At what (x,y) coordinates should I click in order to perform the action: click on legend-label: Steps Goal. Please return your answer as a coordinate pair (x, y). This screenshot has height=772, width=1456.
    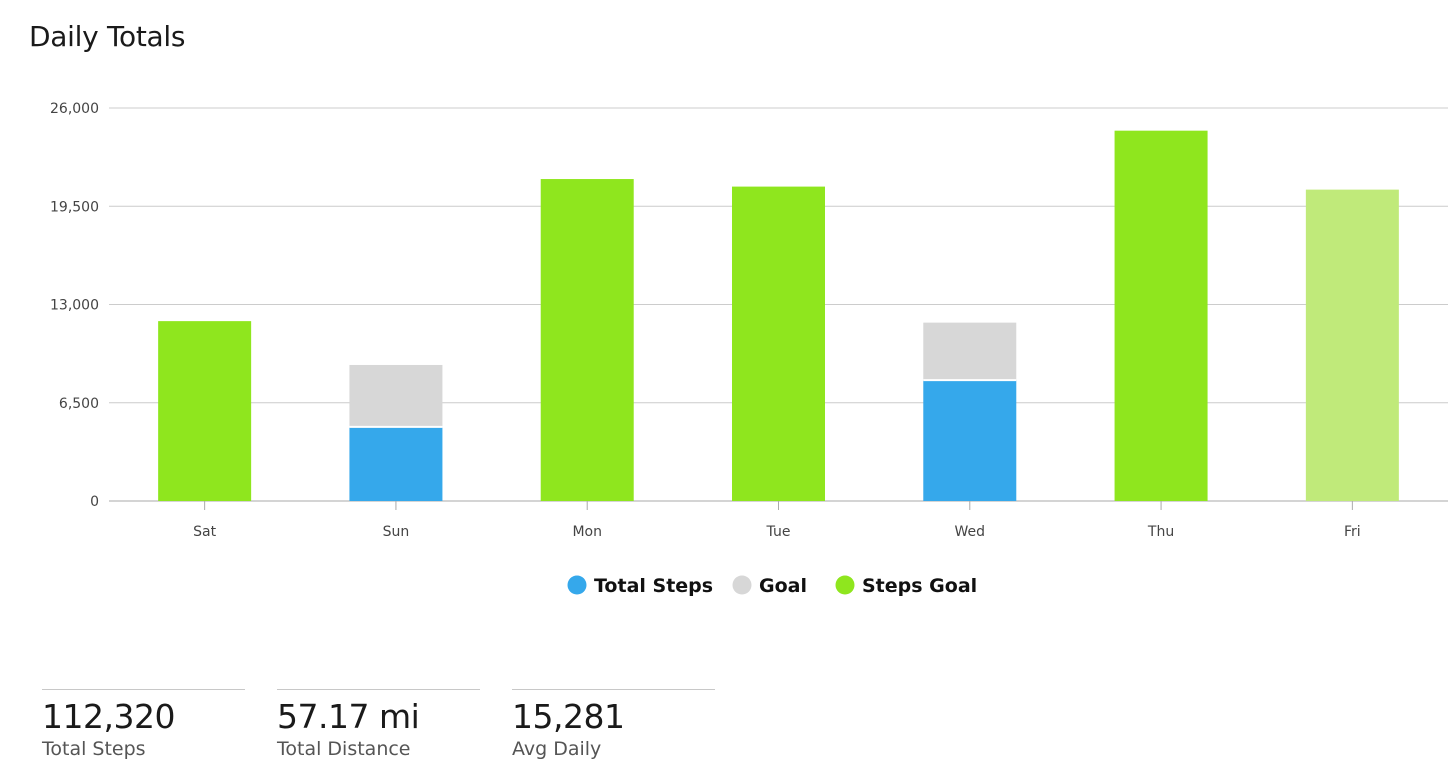
    Looking at the image, I should click on (919, 586).